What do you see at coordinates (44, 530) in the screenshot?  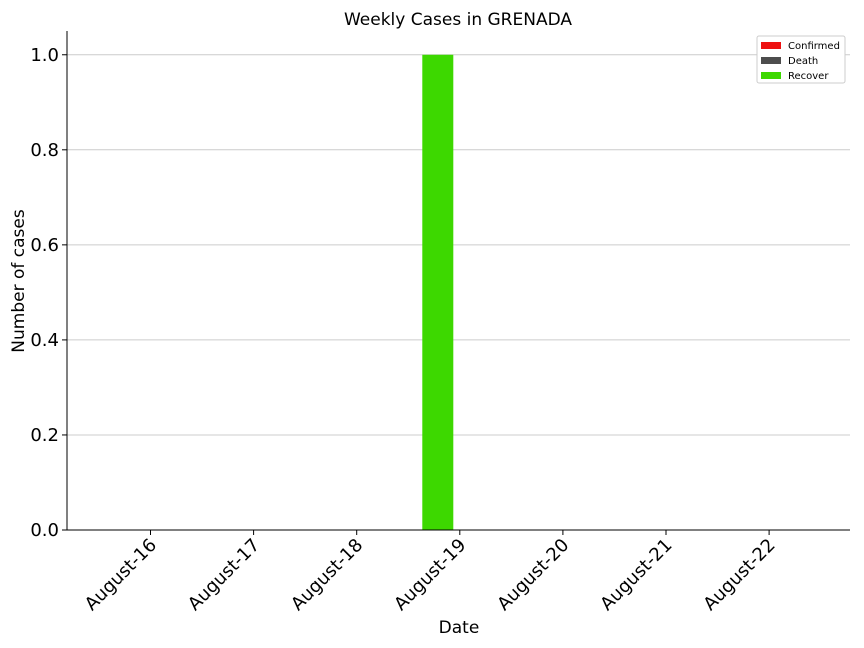 I see `y-tick-label: 0.0` at bounding box center [44, 530].